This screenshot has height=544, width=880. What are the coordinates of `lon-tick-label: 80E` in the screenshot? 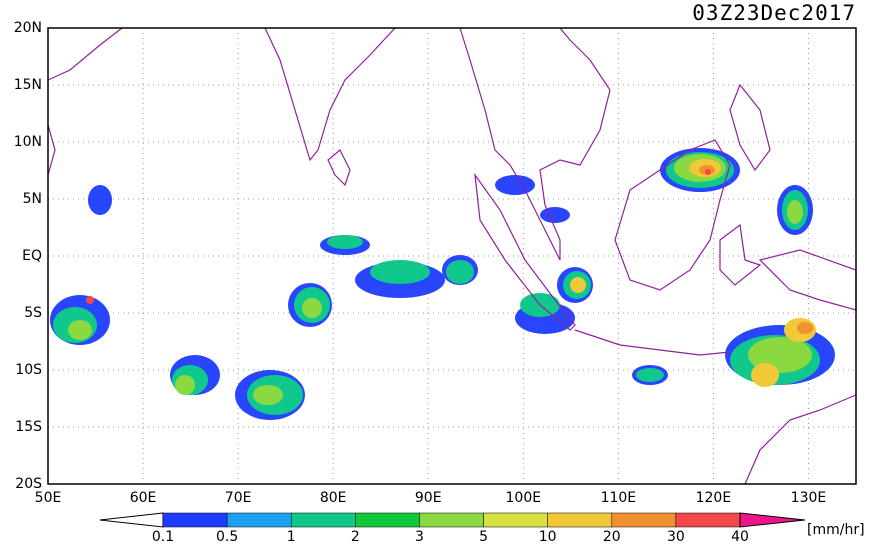 It's located at (333, 498).